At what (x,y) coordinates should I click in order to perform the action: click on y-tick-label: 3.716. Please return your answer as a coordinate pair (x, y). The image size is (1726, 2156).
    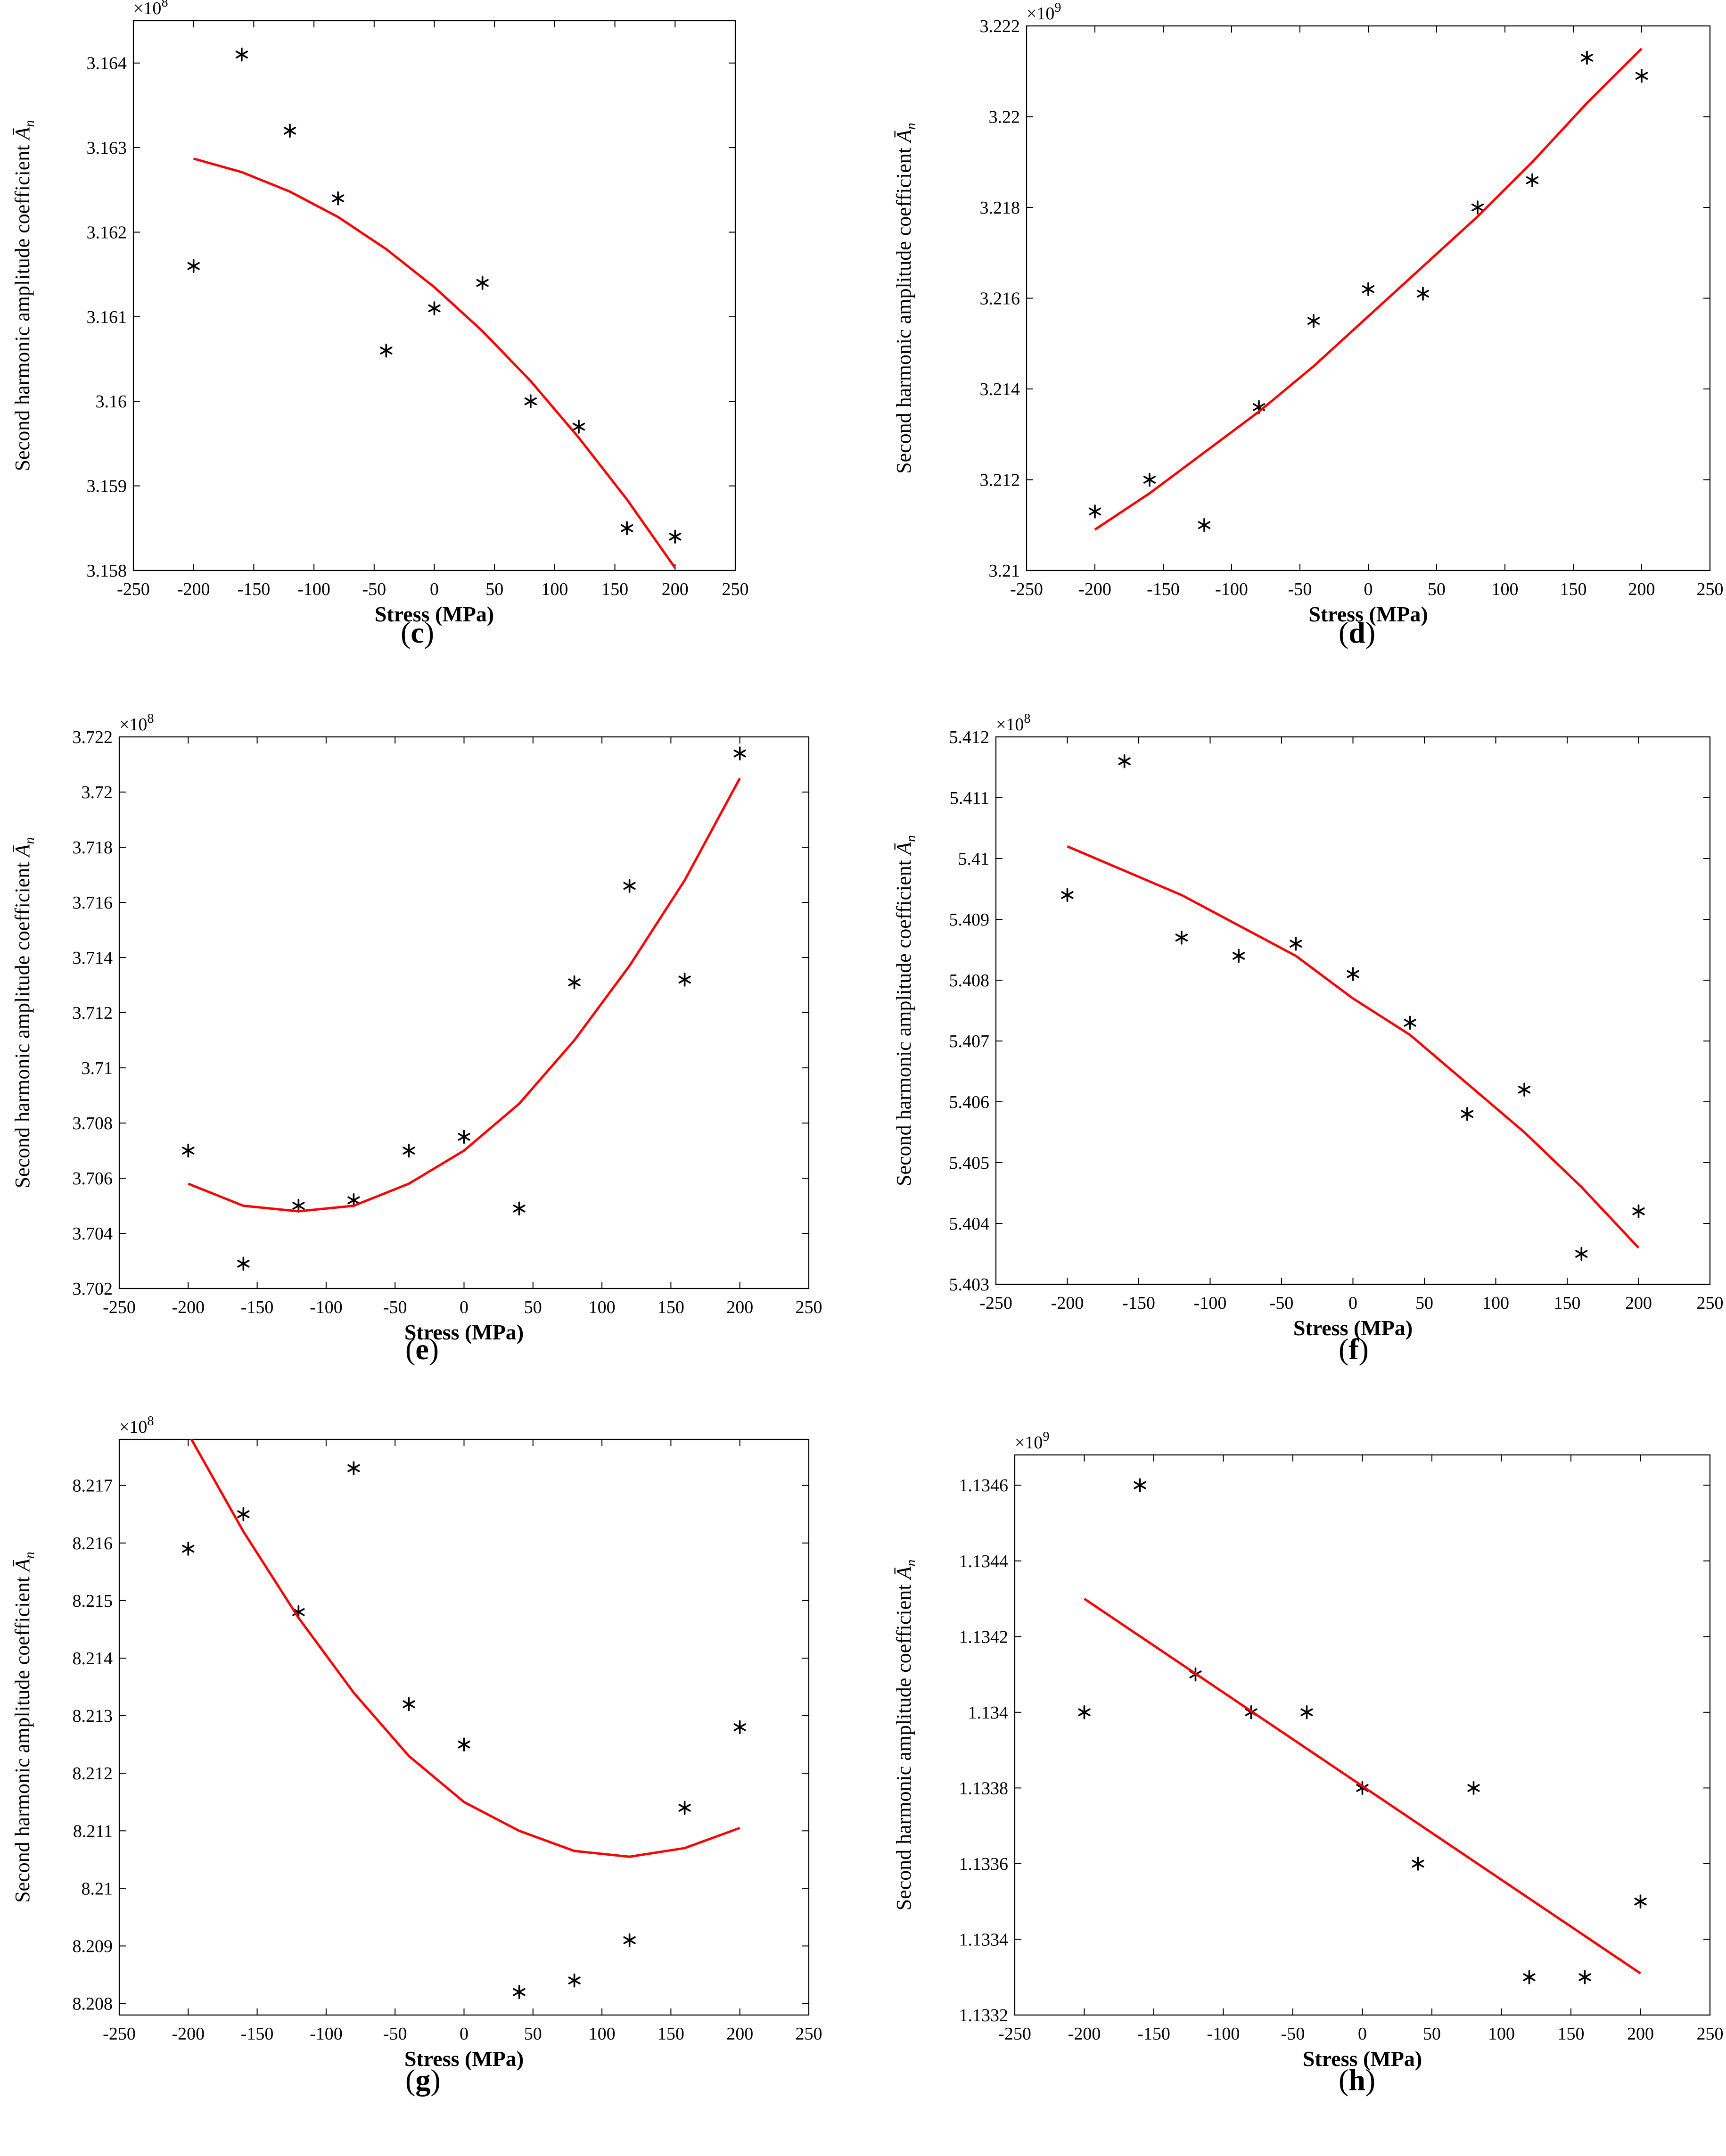
    Looking at the image, I should click on (93, 903).